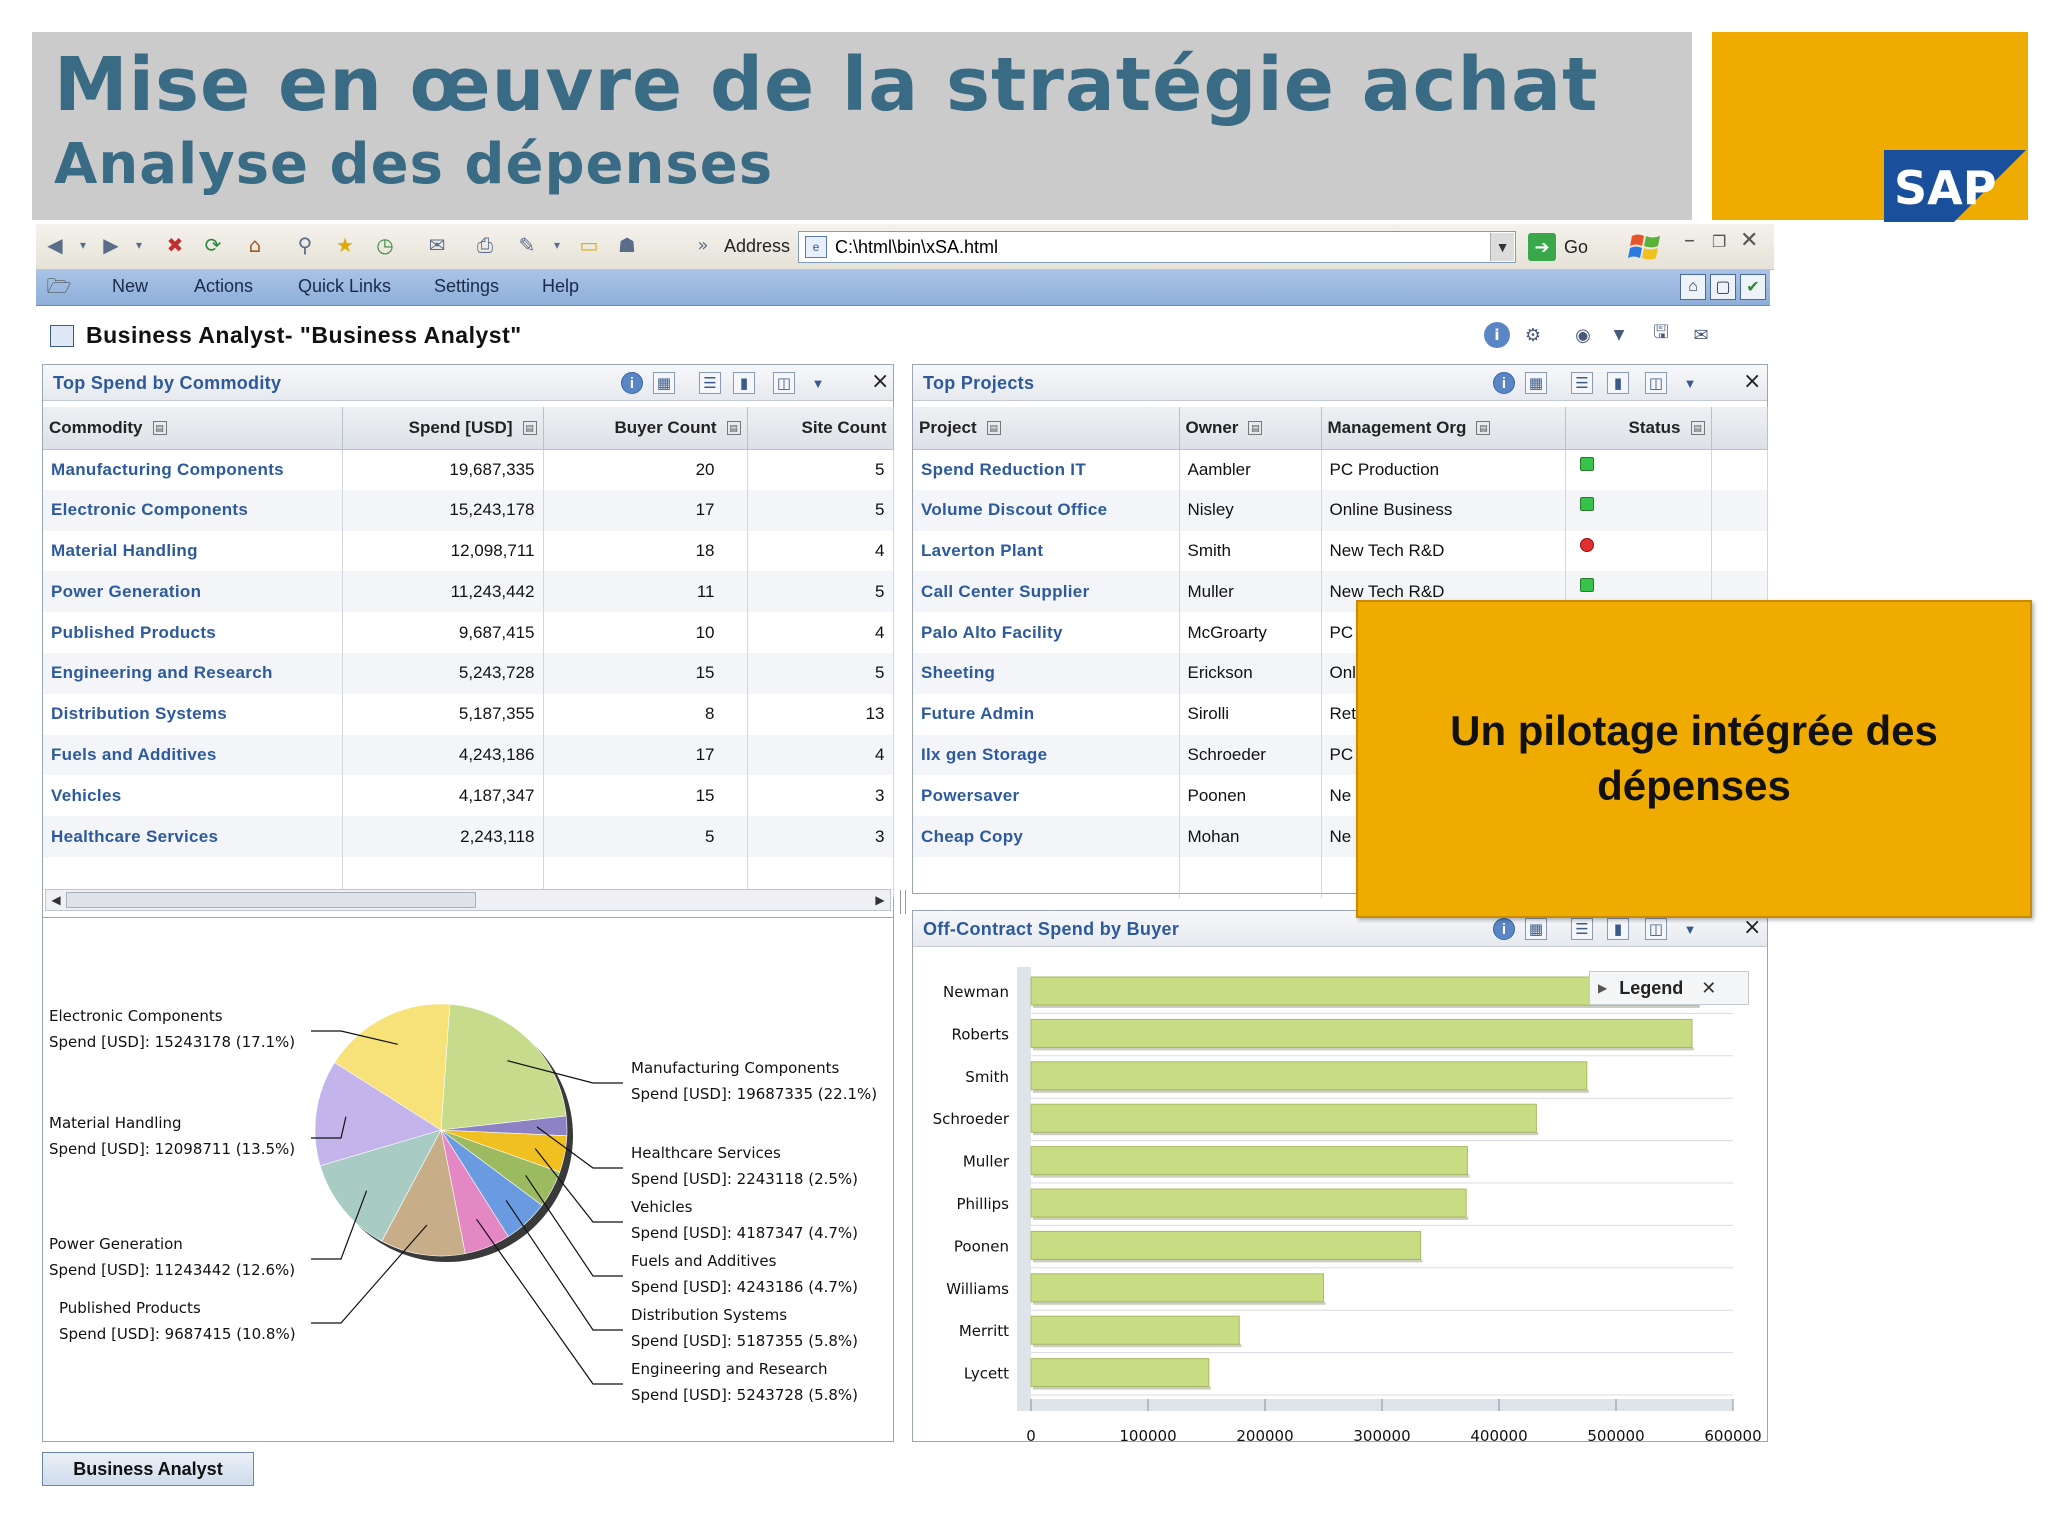 The width and height of the screenshot is (2048, 1537). I want to click on table-row: Published Products 9,687,415 10 4, so click(468, 632).